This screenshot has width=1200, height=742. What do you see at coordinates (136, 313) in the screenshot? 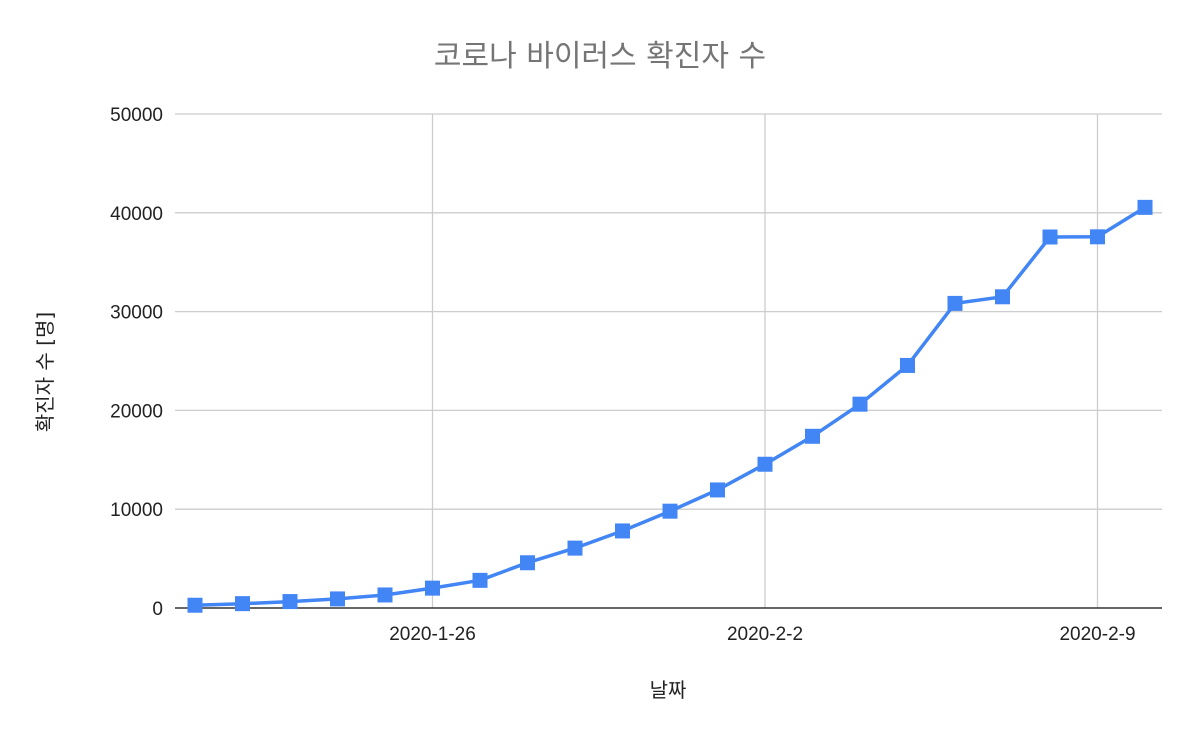
I see `y-tick-label: 30000` at bounding box center [136, 313].